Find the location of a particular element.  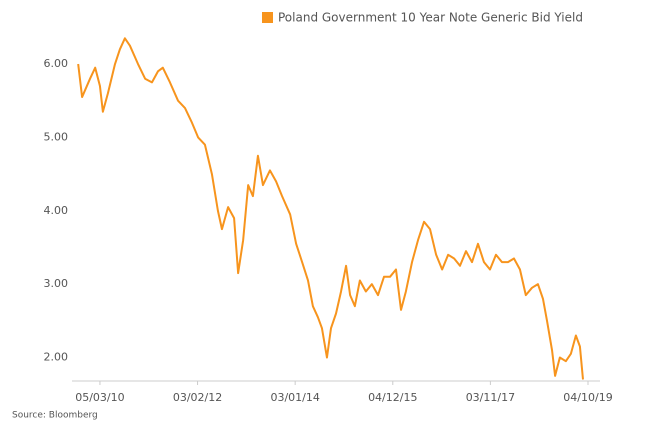

x-tick-label: 03/02/12 is located at coordinates (197, 397).